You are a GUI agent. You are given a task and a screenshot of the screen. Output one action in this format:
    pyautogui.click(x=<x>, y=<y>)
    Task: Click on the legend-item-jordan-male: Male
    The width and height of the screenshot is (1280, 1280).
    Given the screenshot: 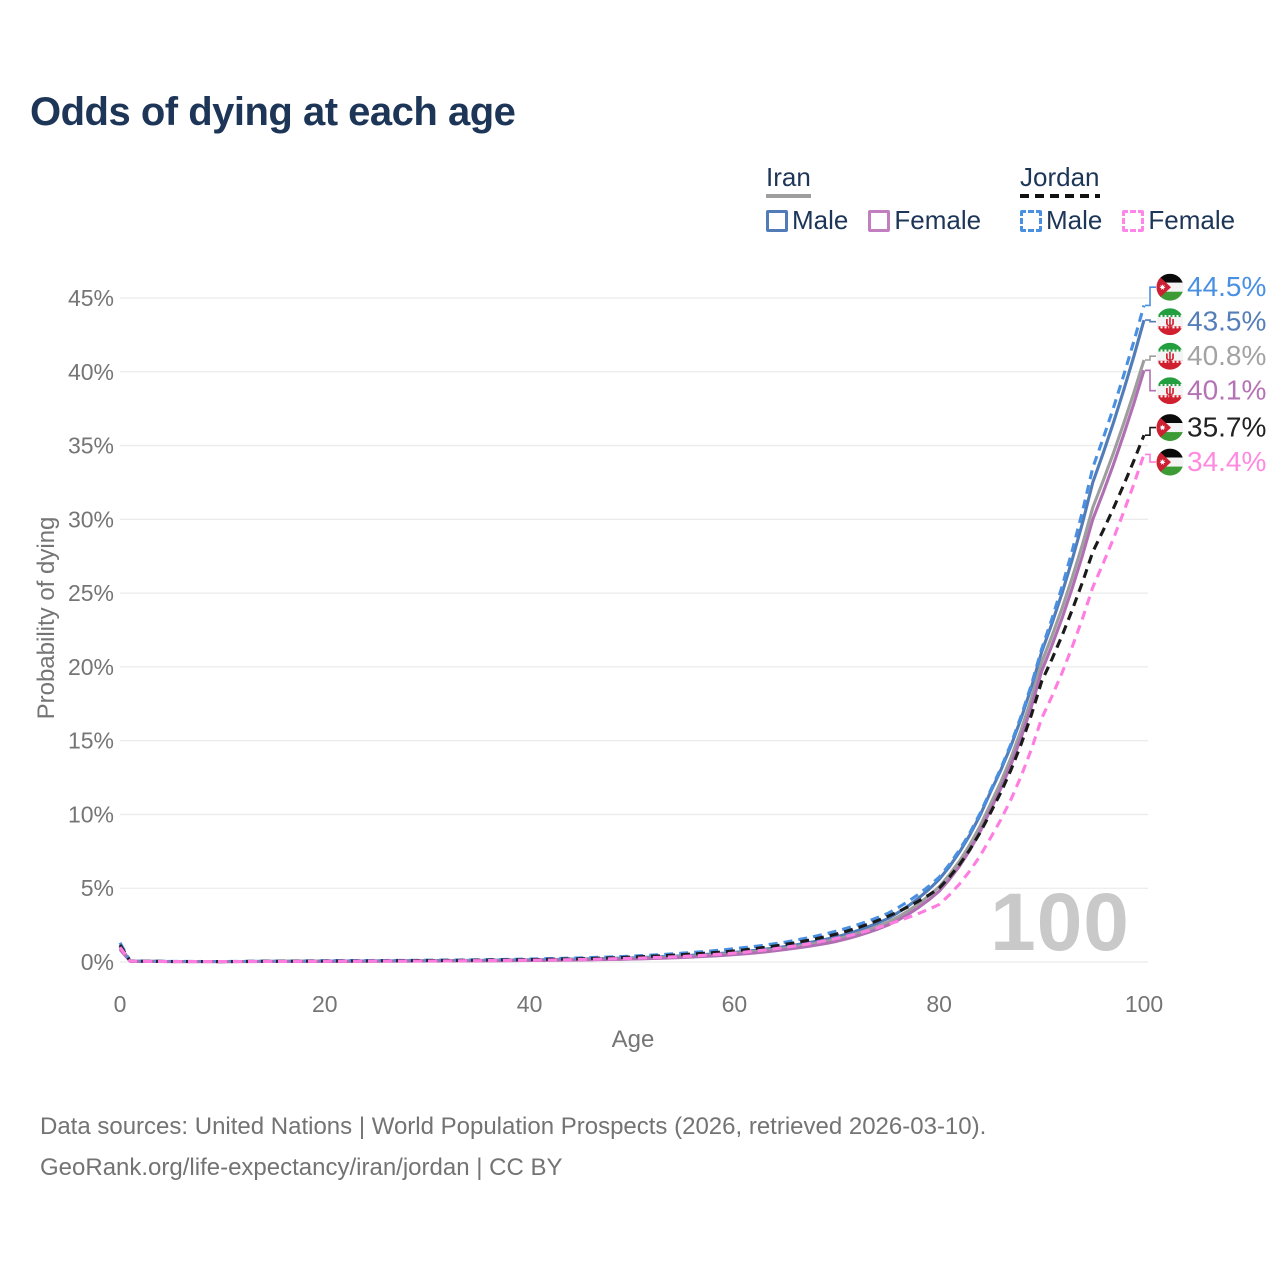 What is the action you would take?
    pyautogui.click(x=1061, y=220)
    